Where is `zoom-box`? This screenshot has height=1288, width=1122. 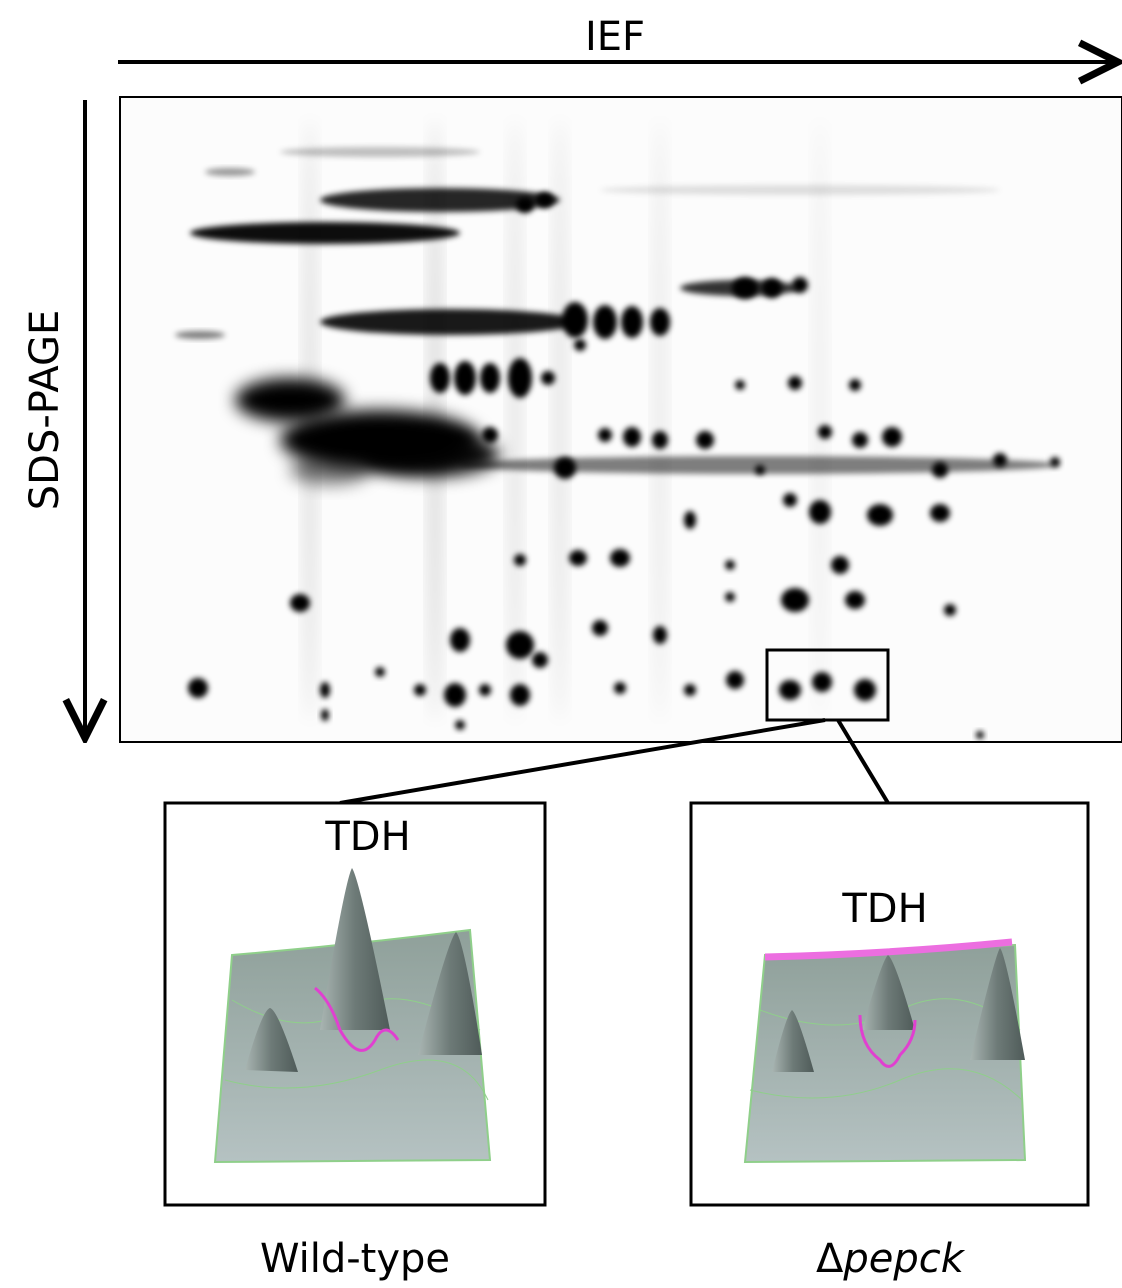
zoom-box is located at coordinates (827, 685).